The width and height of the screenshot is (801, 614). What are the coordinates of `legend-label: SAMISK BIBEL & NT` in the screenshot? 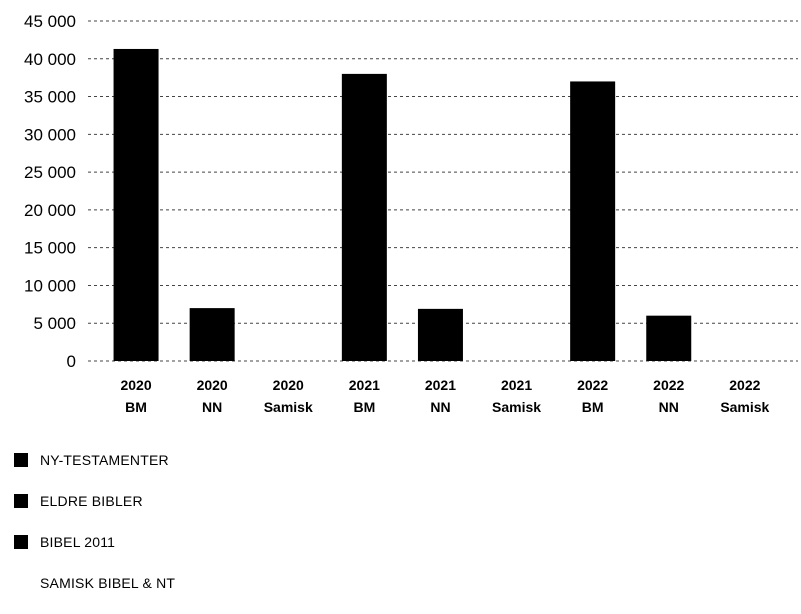 It's located at (108, 583).